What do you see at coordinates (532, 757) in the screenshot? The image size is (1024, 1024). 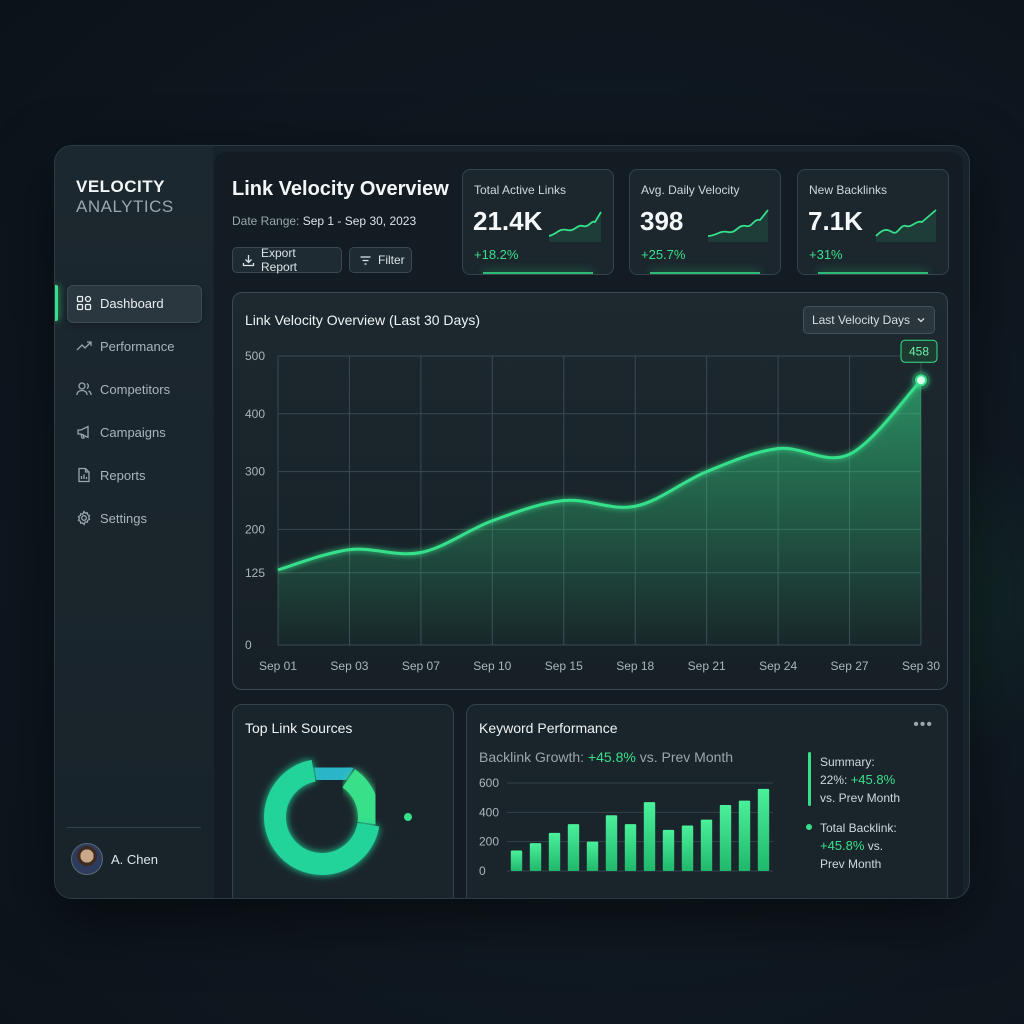 I see `subtitle-prefix: Backlink Growth:` at bounding box center [532, 757].